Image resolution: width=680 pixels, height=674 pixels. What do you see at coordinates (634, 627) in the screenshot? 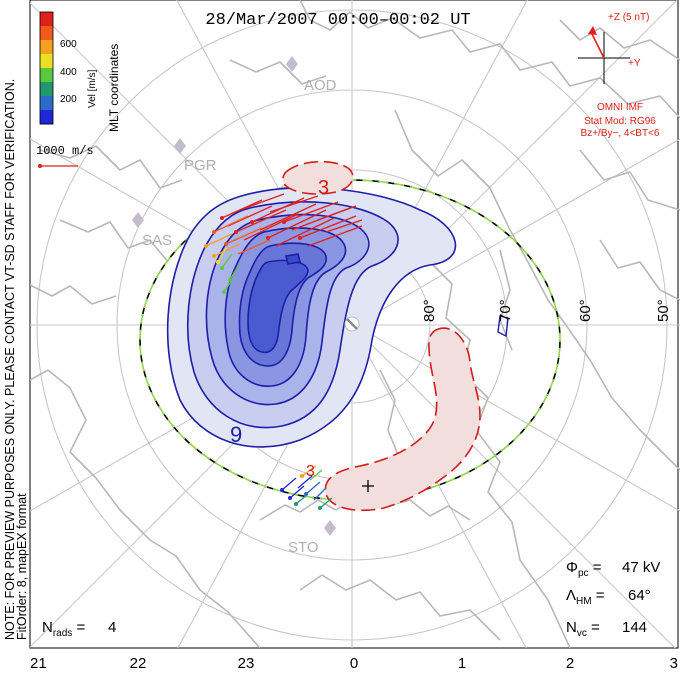
I see `stat-n-vc-value: 144` at bounding box center [634, 627].